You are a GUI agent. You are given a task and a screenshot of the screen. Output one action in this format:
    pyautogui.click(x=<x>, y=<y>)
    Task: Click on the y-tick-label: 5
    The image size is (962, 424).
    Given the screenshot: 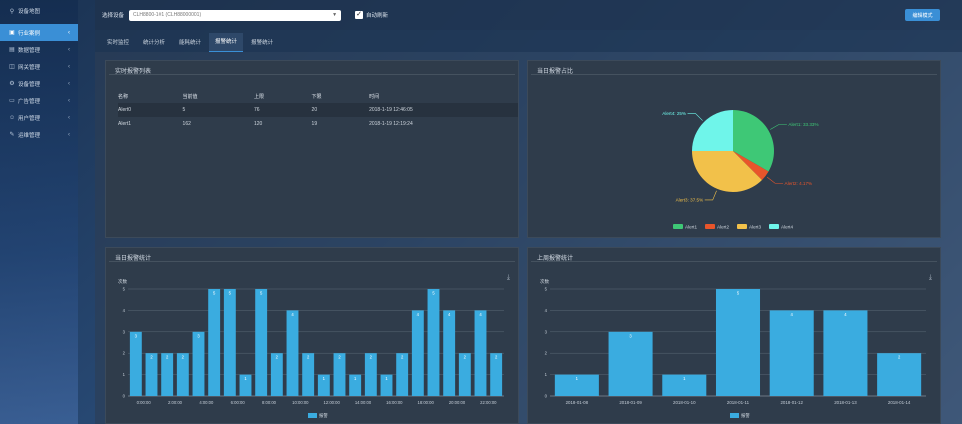 What is the action you would take?
    pyautogui.click(x=546, y=289)
    